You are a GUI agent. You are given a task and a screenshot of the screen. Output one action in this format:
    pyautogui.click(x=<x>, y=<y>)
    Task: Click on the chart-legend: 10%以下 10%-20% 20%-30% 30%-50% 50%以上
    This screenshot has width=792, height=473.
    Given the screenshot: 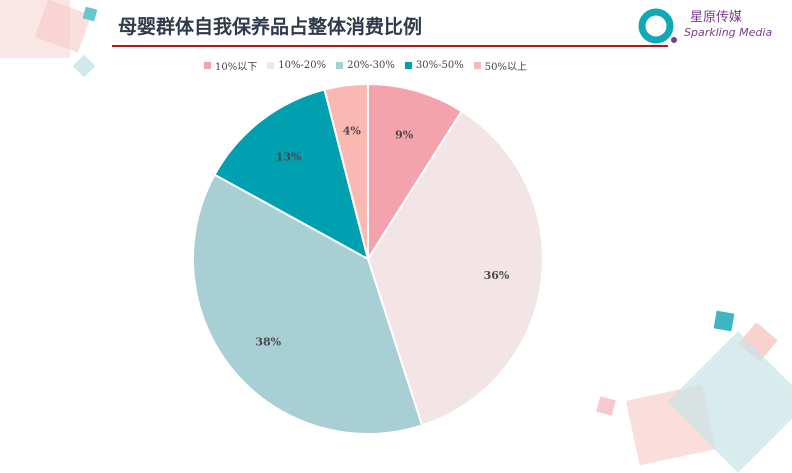 What is the action you would take?
    pyautogui.click(x=365, y=65)
    